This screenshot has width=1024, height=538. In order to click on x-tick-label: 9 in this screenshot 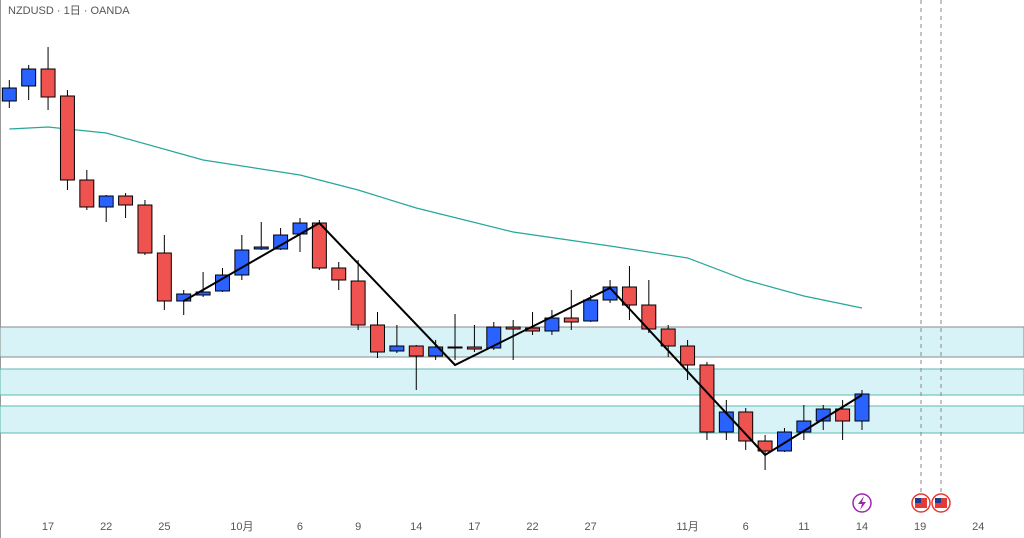, I will do `click(358, 527)`.